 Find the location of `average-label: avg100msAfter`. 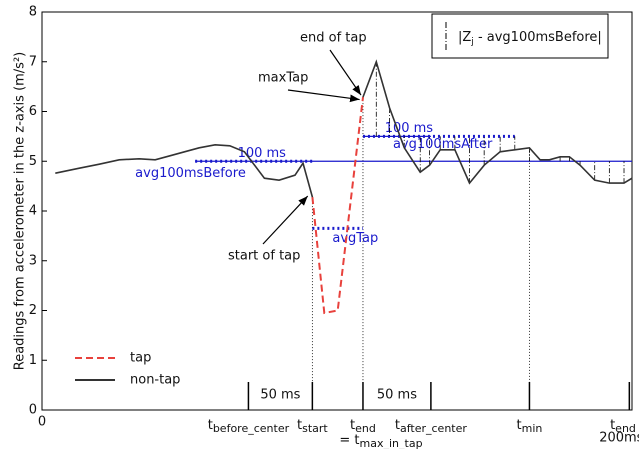

average-label: avg100msAfter is located at coordinates (443, 144).